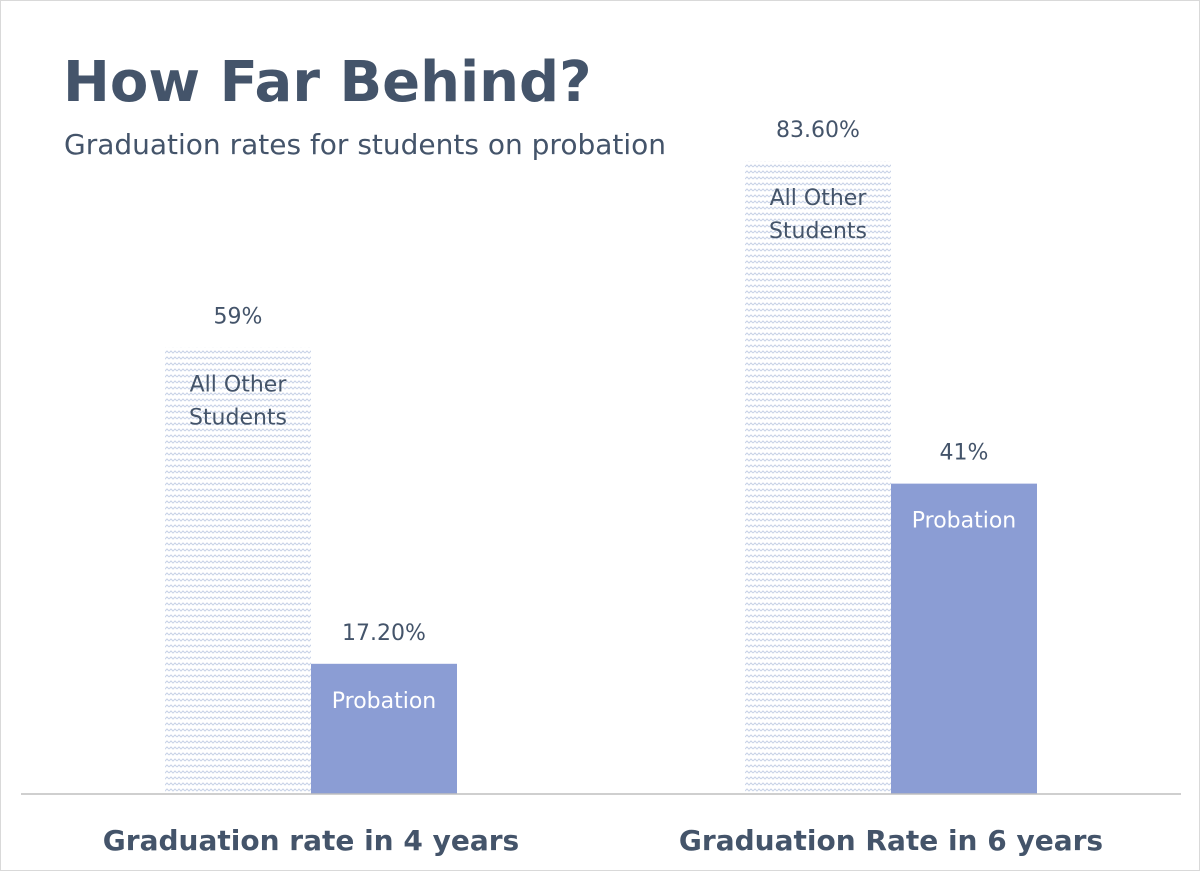 This screenshot has width=1200, height=872. What do you see at coordinates (238, 570) in the screenshot?
I see `bar-series1-cat1` at bounding box center [238, 570].